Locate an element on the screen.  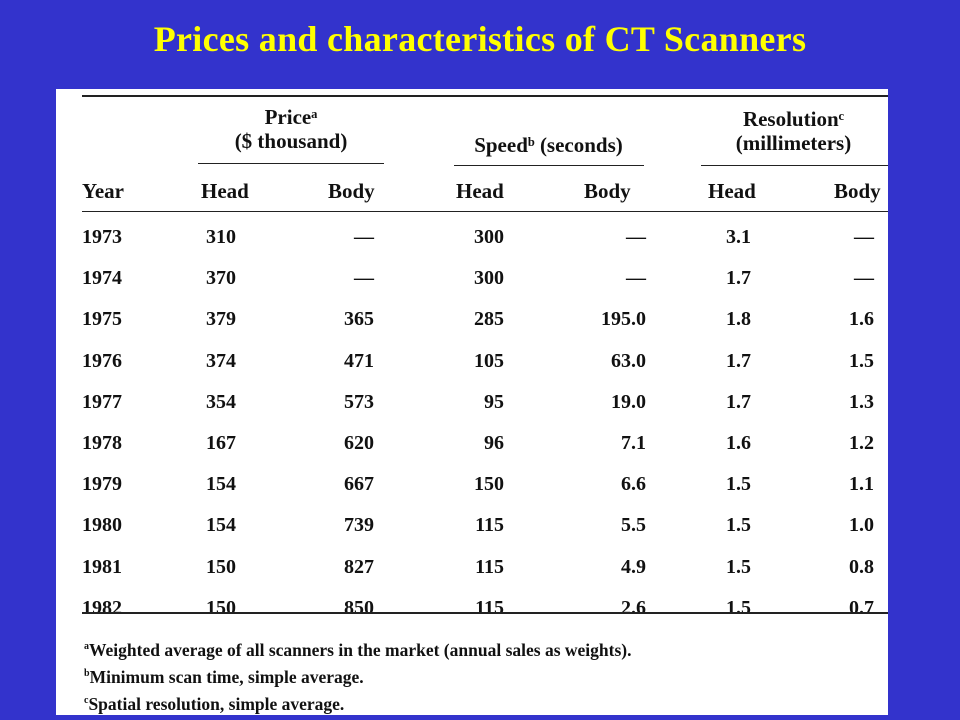
cell-speed-head: 285 is located at coordinates (489, 319).